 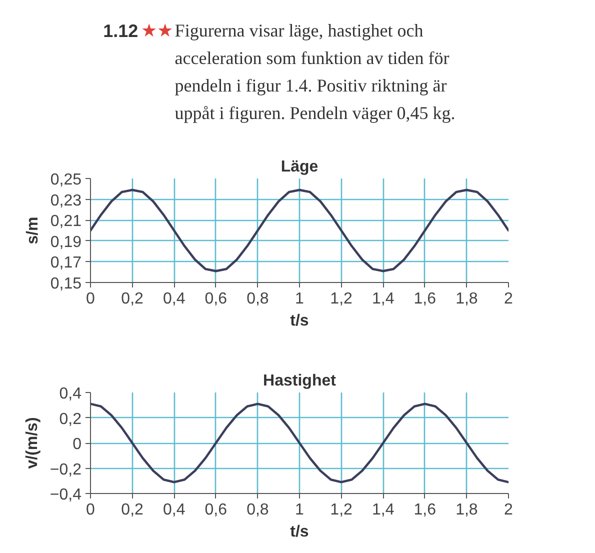 What do you see at coordinates (77, 444) in the screenshot?
I see `y-tick-label: 0` at bounding box center [77, 444].